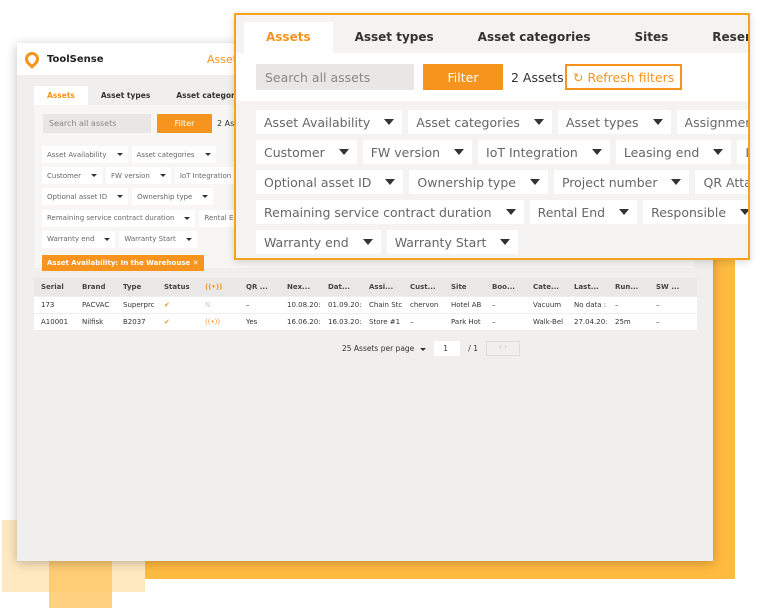 This screenshot has height=608, width=768. Describe the element at coordinates (591, 322) in the screenshot. I see `table-cell: 27.04.20:` at that location.